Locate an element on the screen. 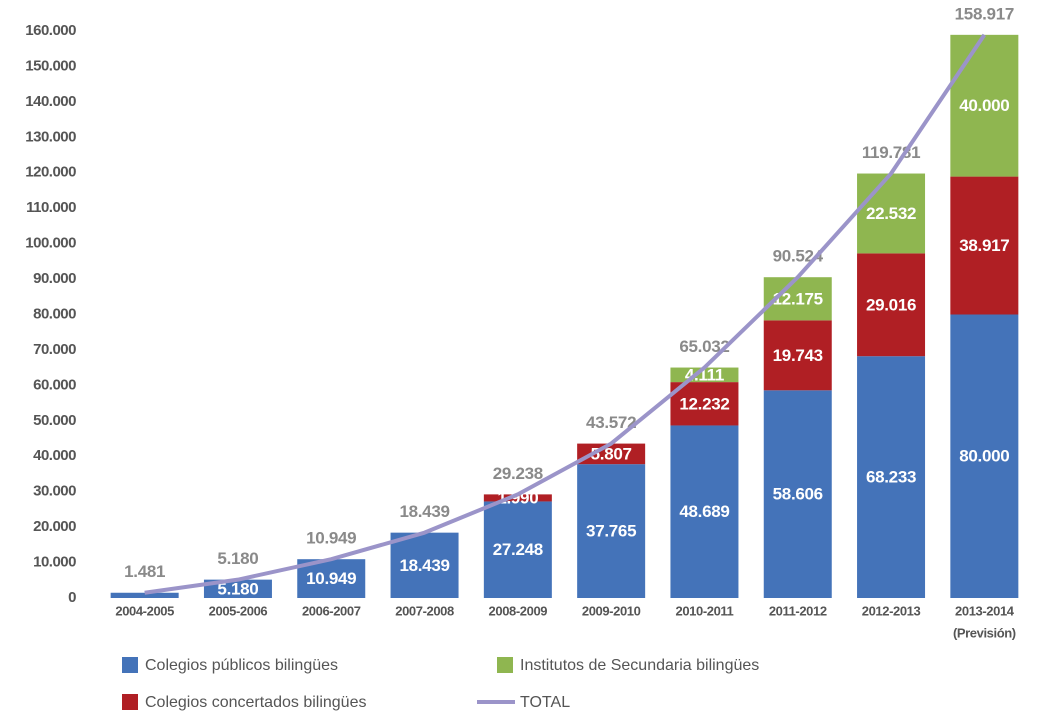 This screenshot has width=1045, height=712. y-tick-label: 80.000 is located at coordinates (54, 313).